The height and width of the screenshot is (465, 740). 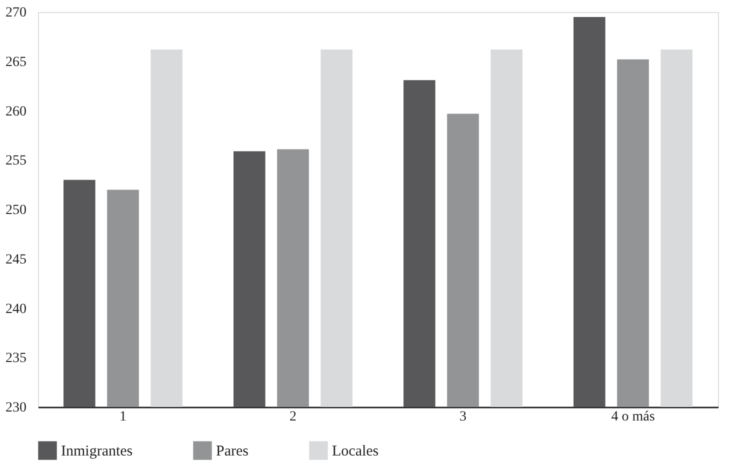 I want to click on x-tick-label: 3, so click(x=463, y=417).